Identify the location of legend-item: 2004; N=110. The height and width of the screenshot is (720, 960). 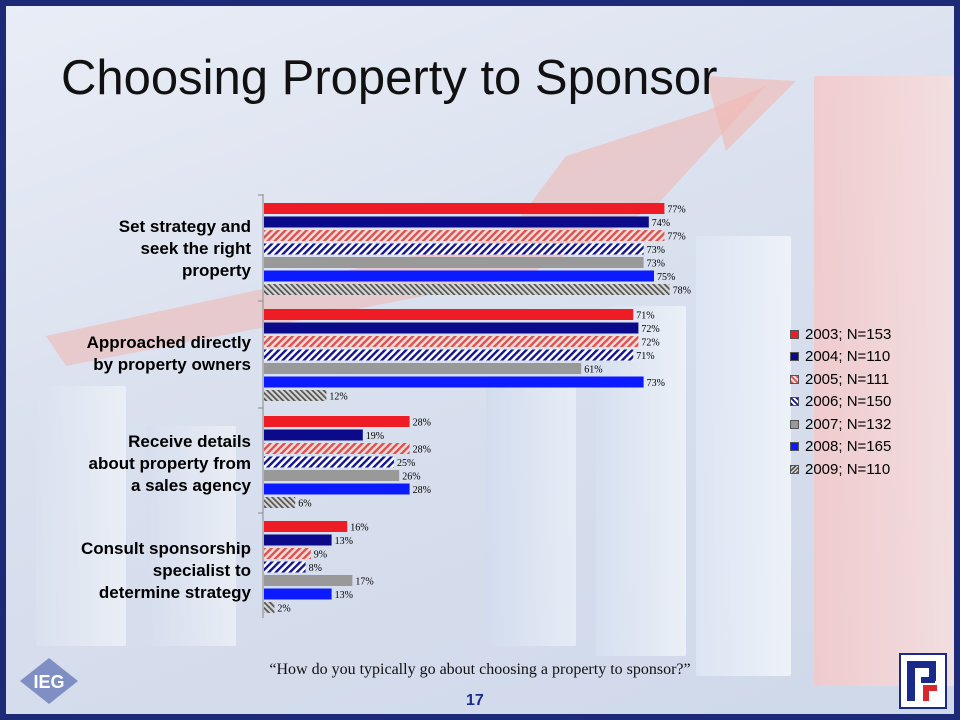
(840, 357).